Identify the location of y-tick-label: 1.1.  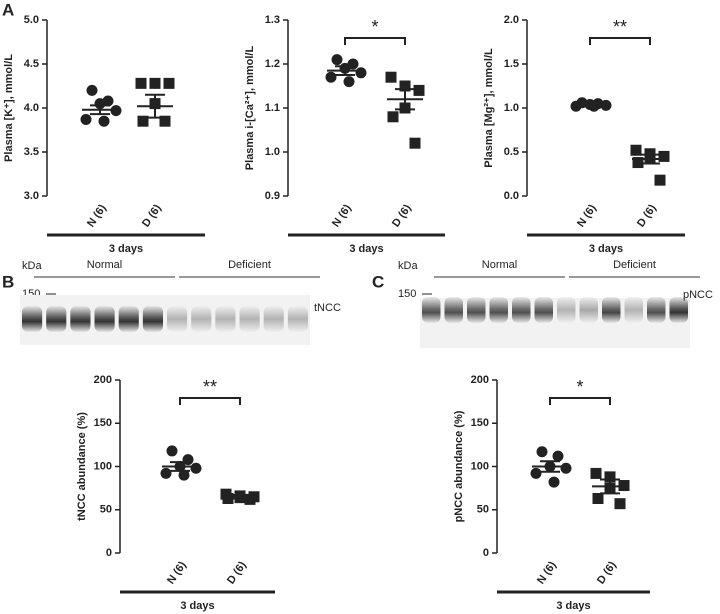
(272, 108).